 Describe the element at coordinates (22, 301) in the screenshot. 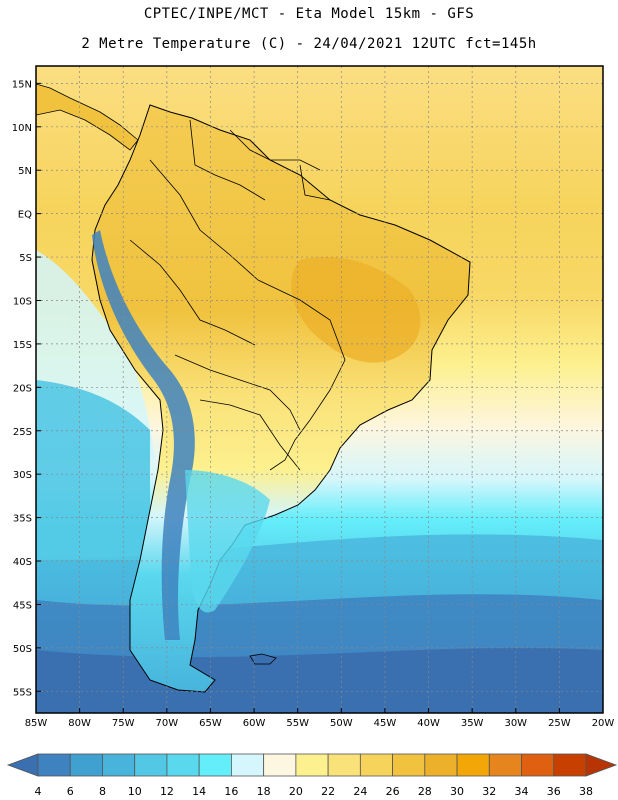

I see `lat-label: 10S` at that location.